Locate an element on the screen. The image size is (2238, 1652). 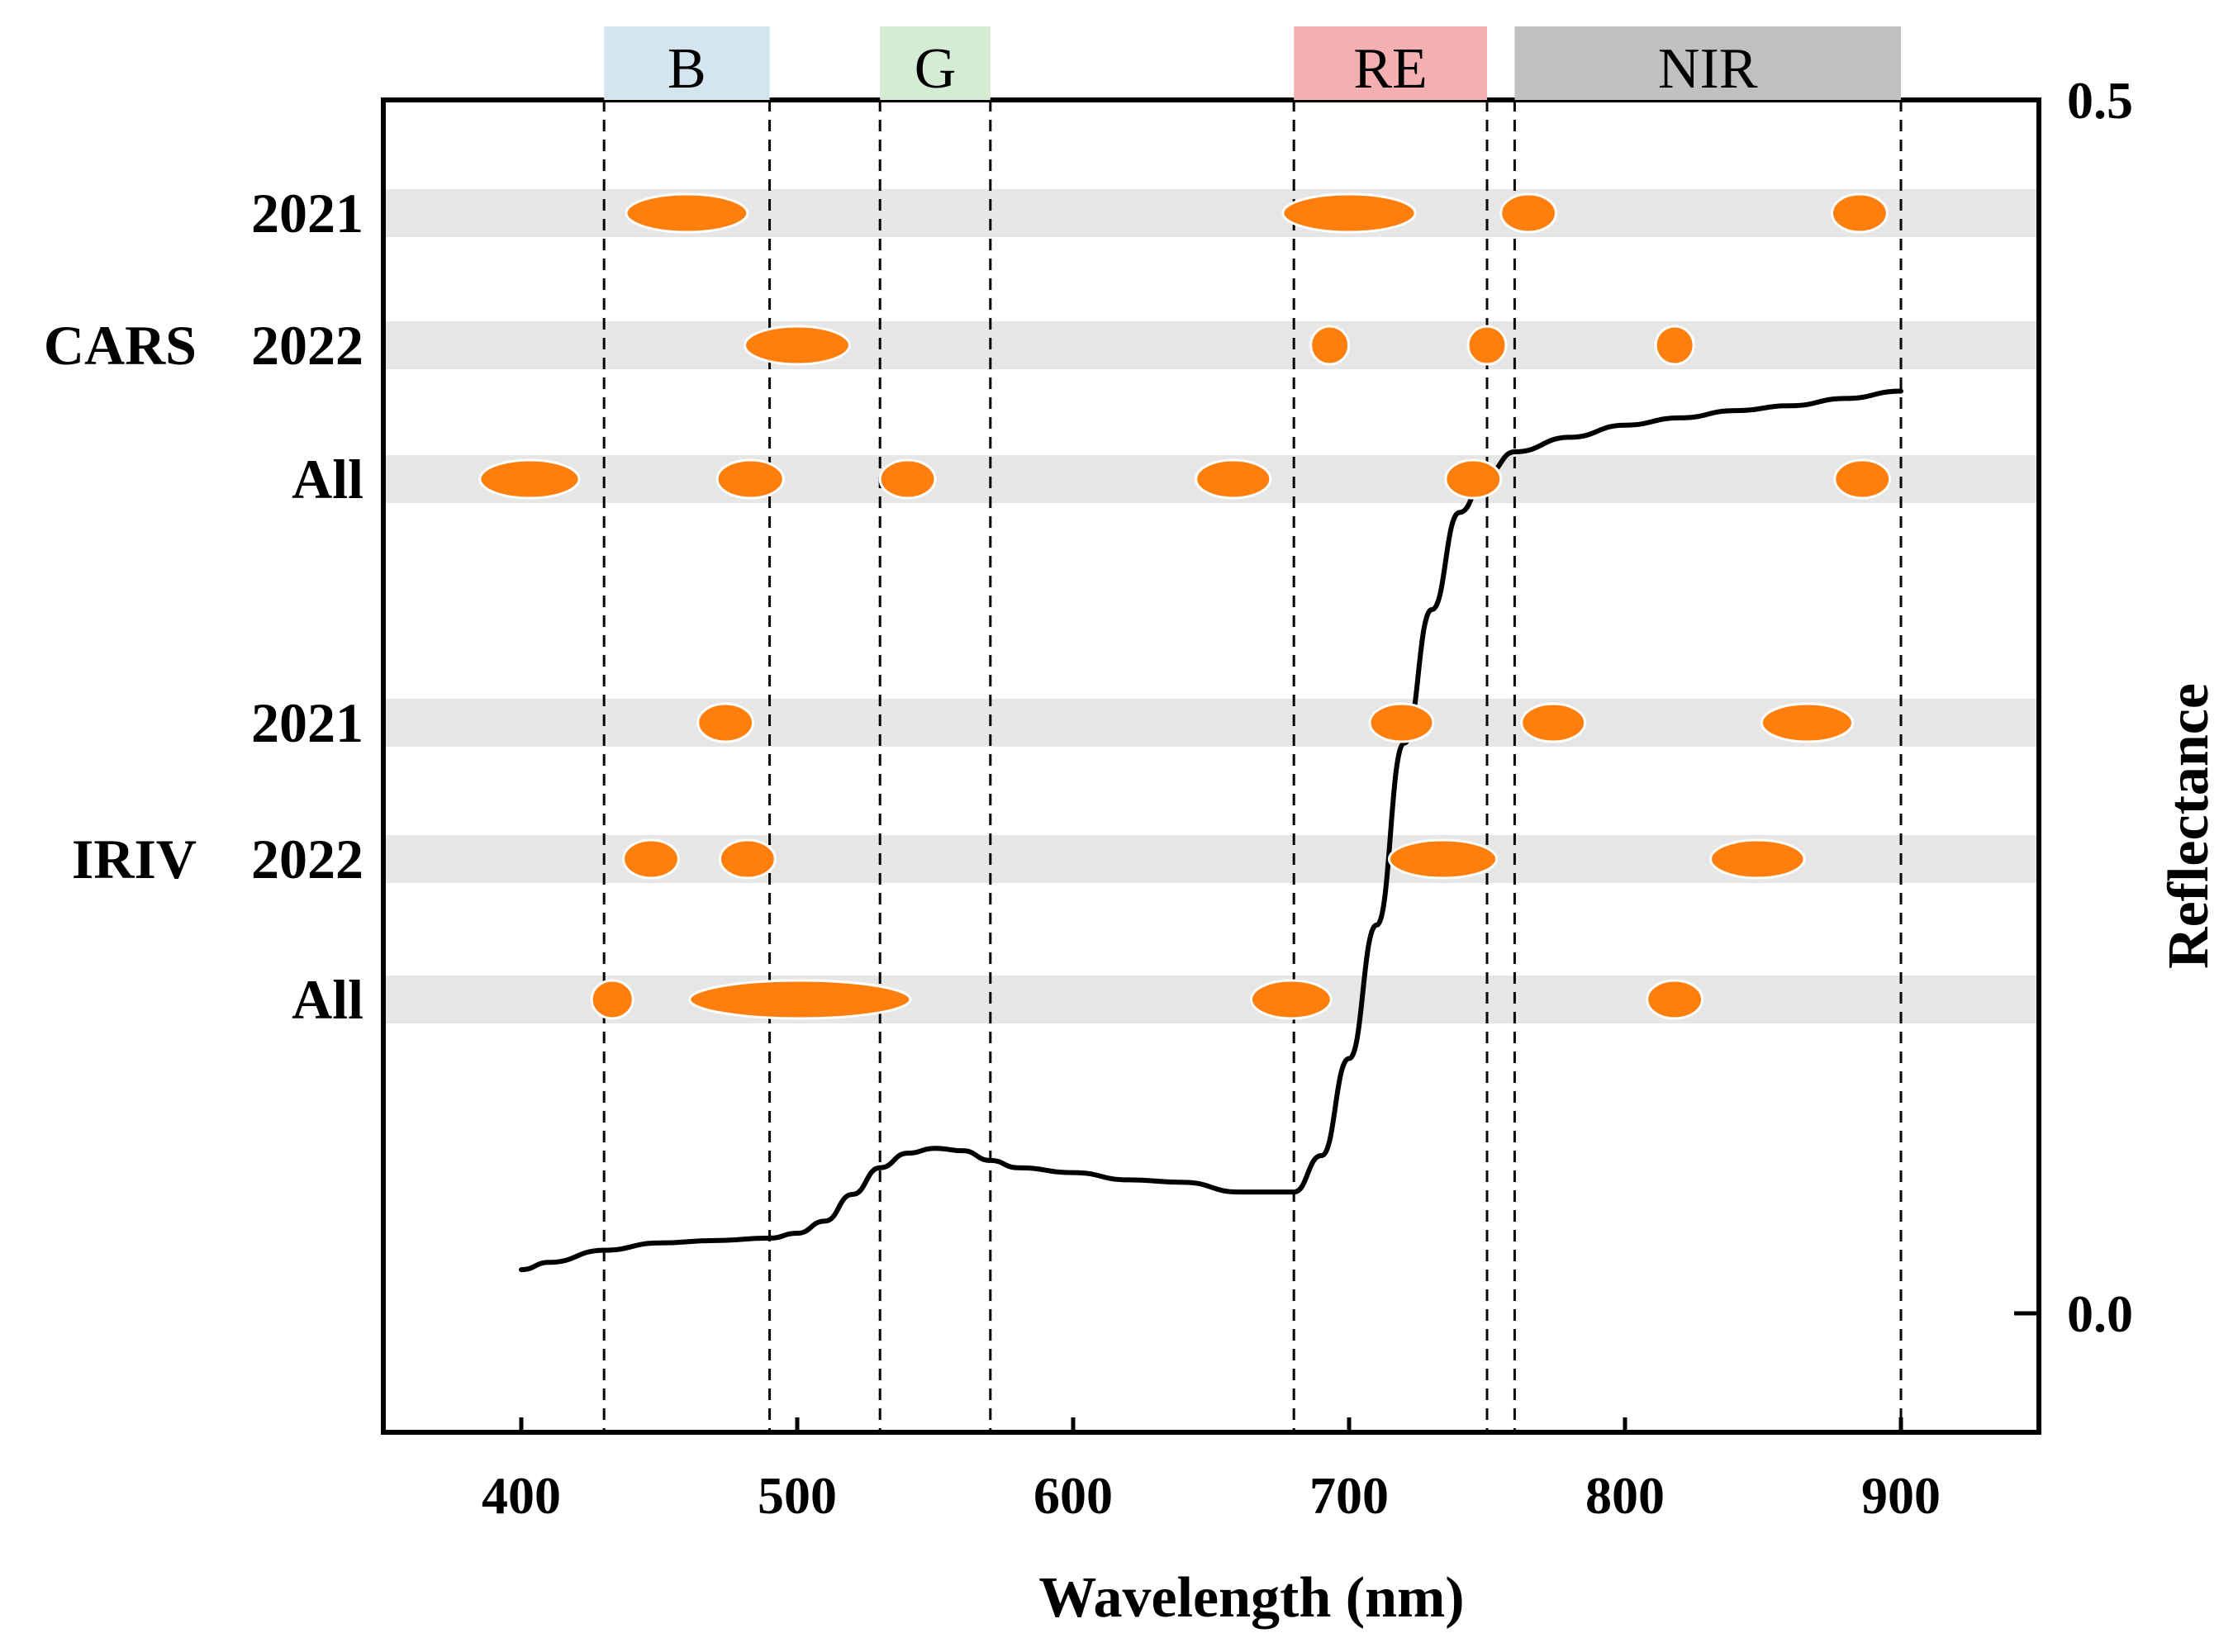
band-label-b: B is located at coordinates (687, 69).